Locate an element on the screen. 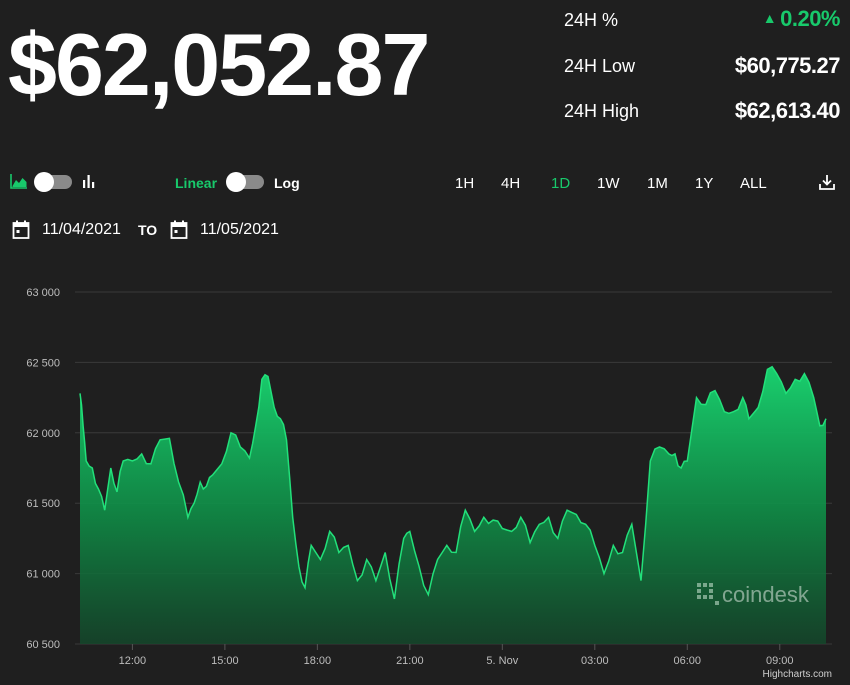 The image size is (850, 685). x-tick-label: 18:00 is located at coordinates (318, 661).